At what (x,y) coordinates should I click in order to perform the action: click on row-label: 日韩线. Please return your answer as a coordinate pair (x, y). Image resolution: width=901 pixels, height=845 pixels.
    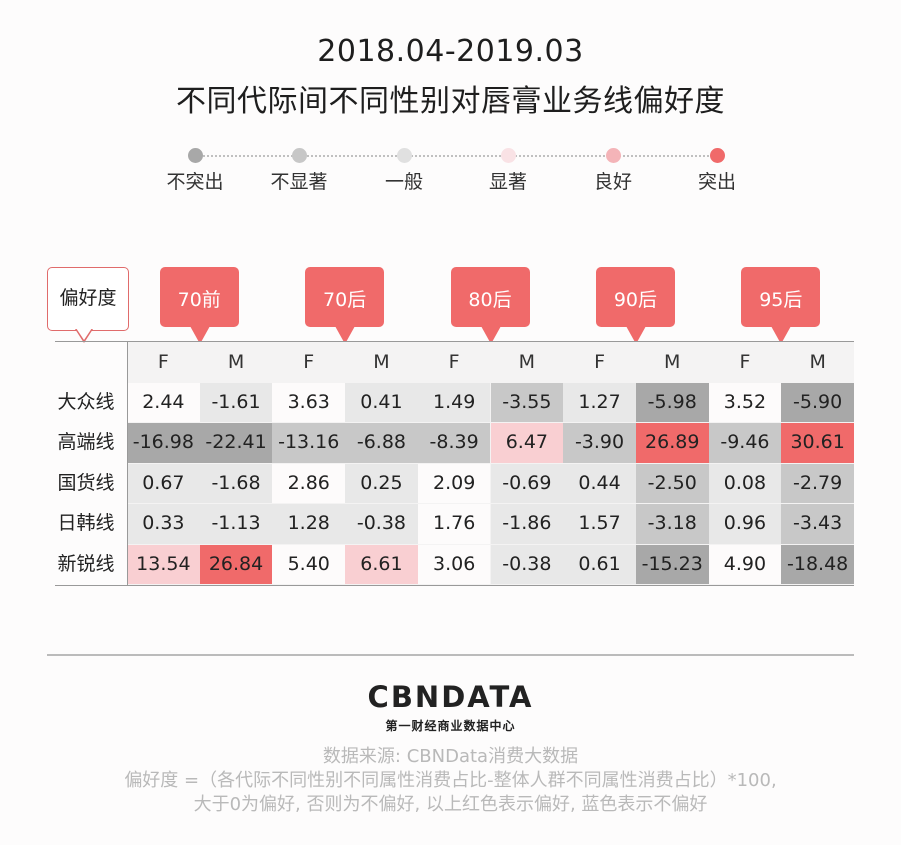
    Looking at the image, I should click on (86, 523).